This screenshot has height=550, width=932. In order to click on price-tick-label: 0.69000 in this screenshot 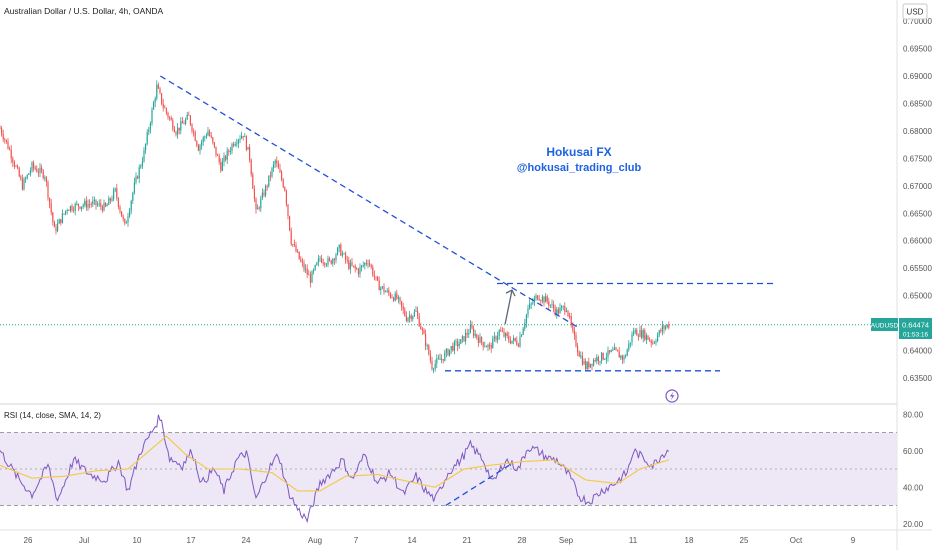, I will do `click(917, 76)`.